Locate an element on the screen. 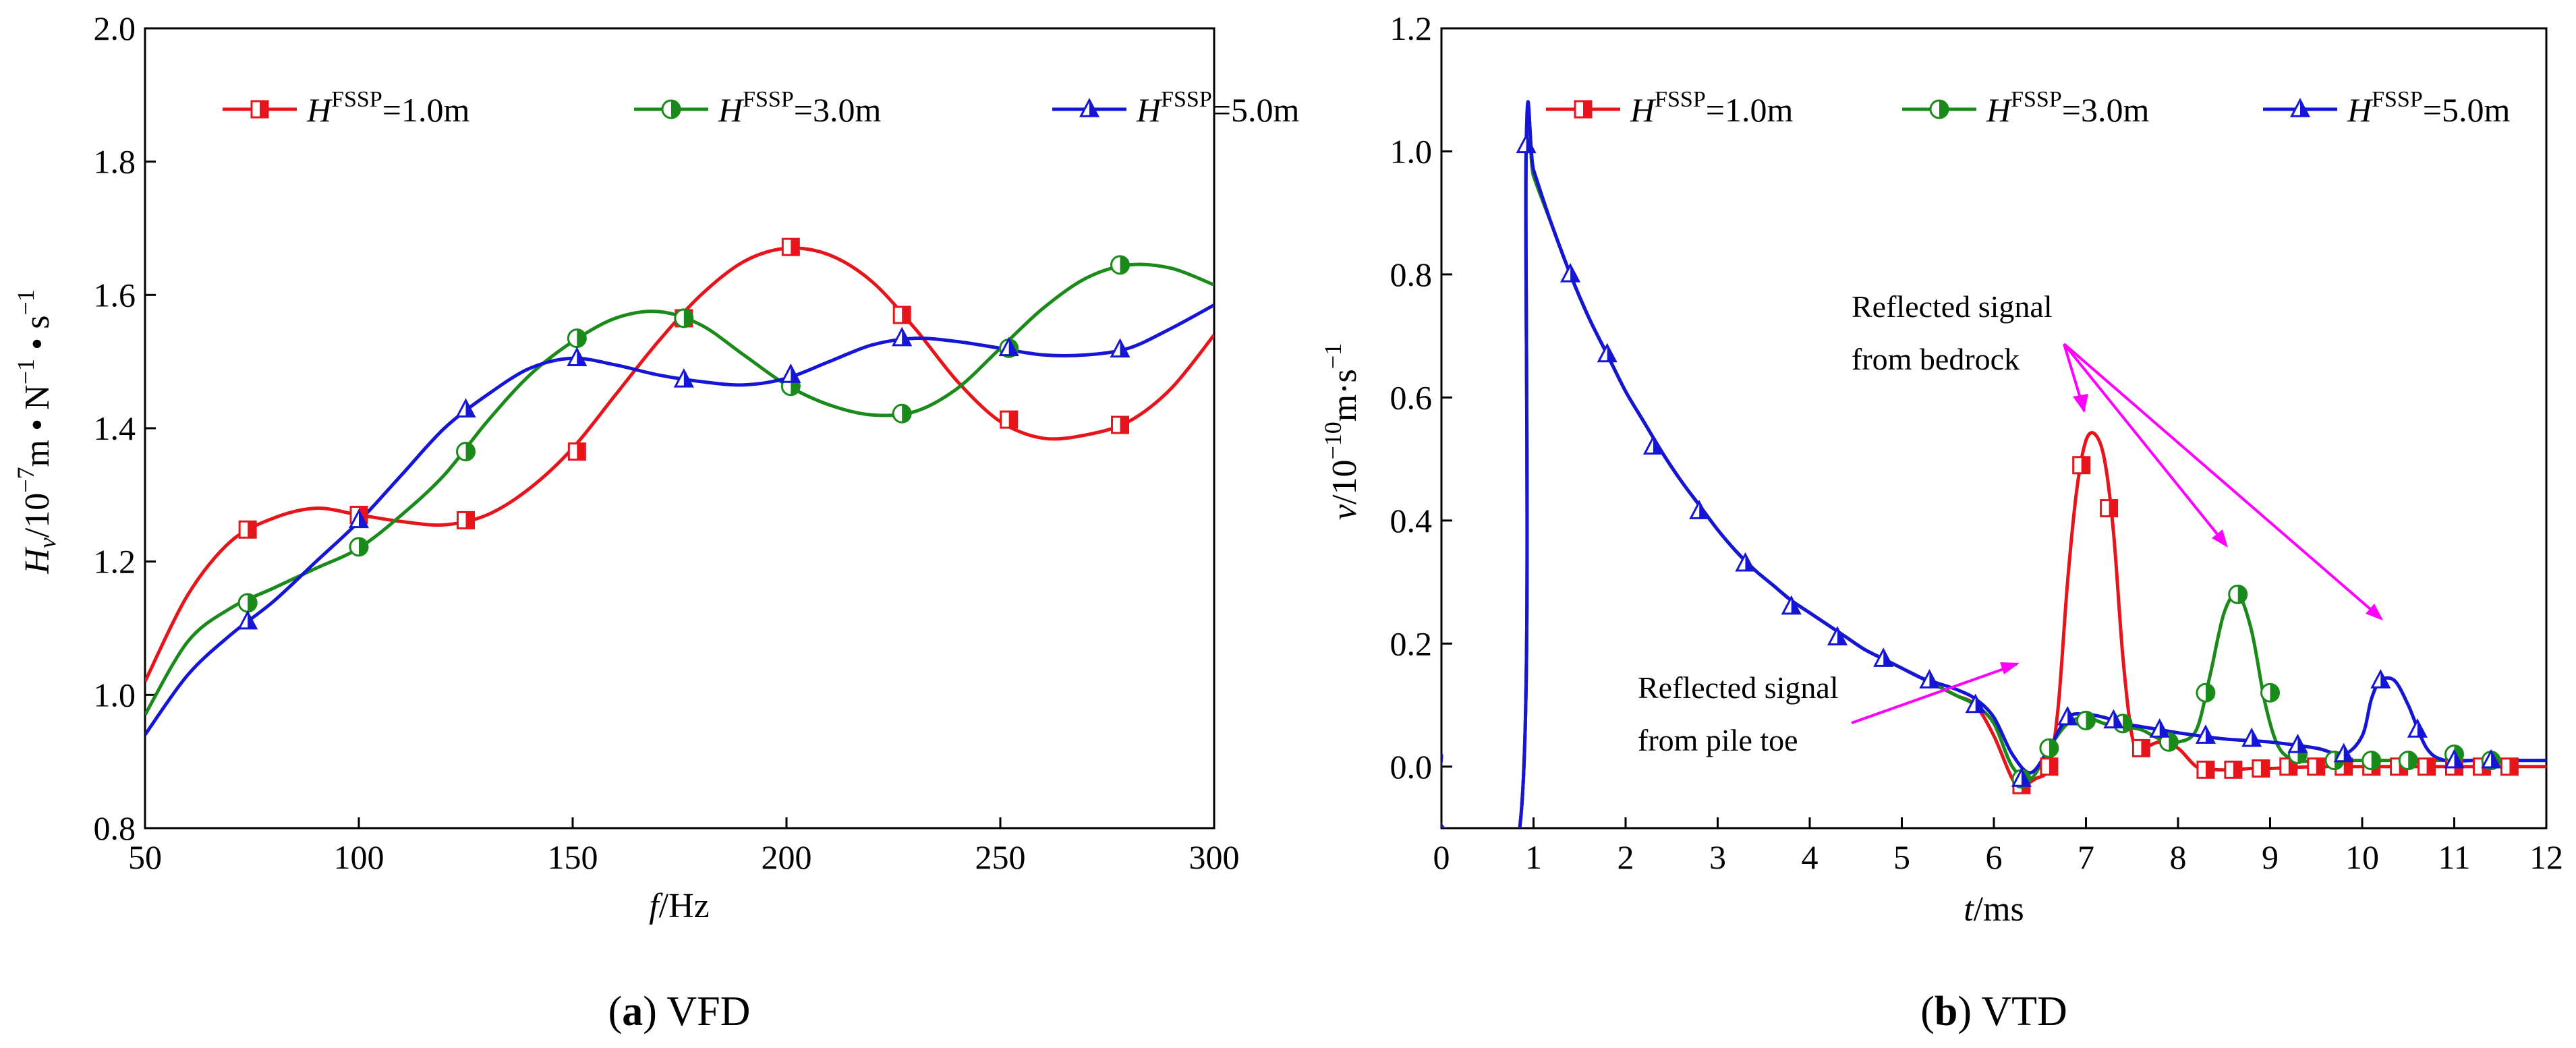  y-tick-label-5: 1.0 is located at coordinates (1411, 151).